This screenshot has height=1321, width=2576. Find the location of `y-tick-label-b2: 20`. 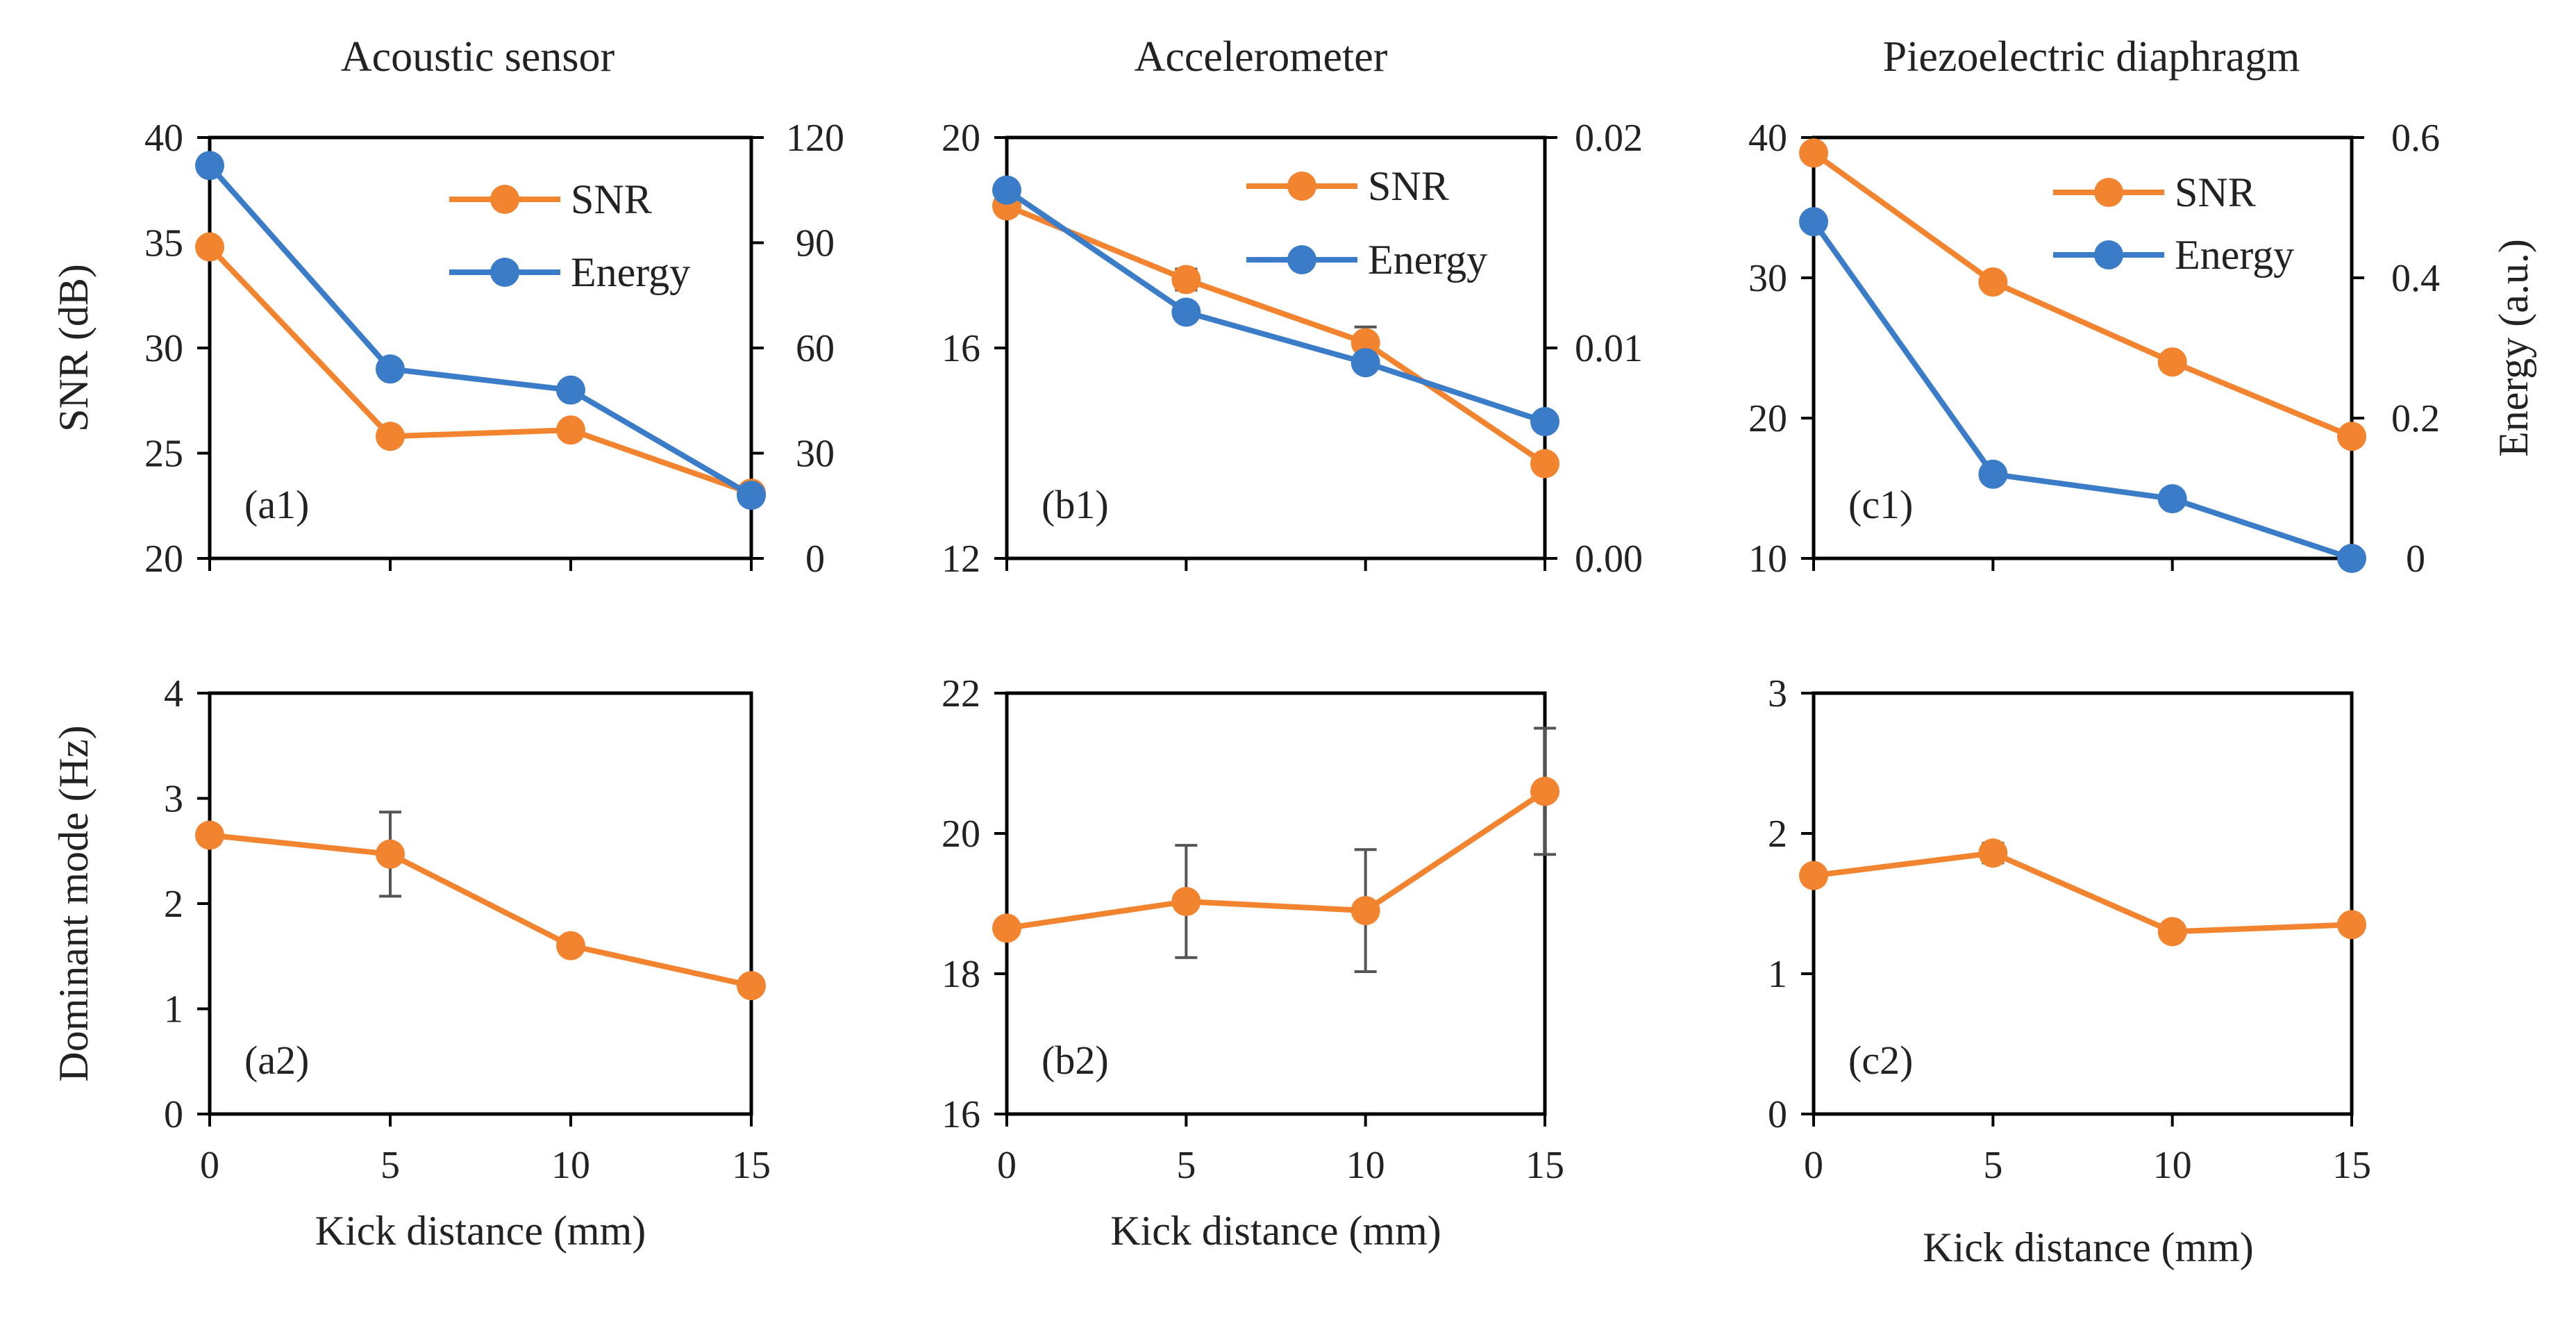

y-tick-label-b2: 20 is located at coordinates (961, 835).